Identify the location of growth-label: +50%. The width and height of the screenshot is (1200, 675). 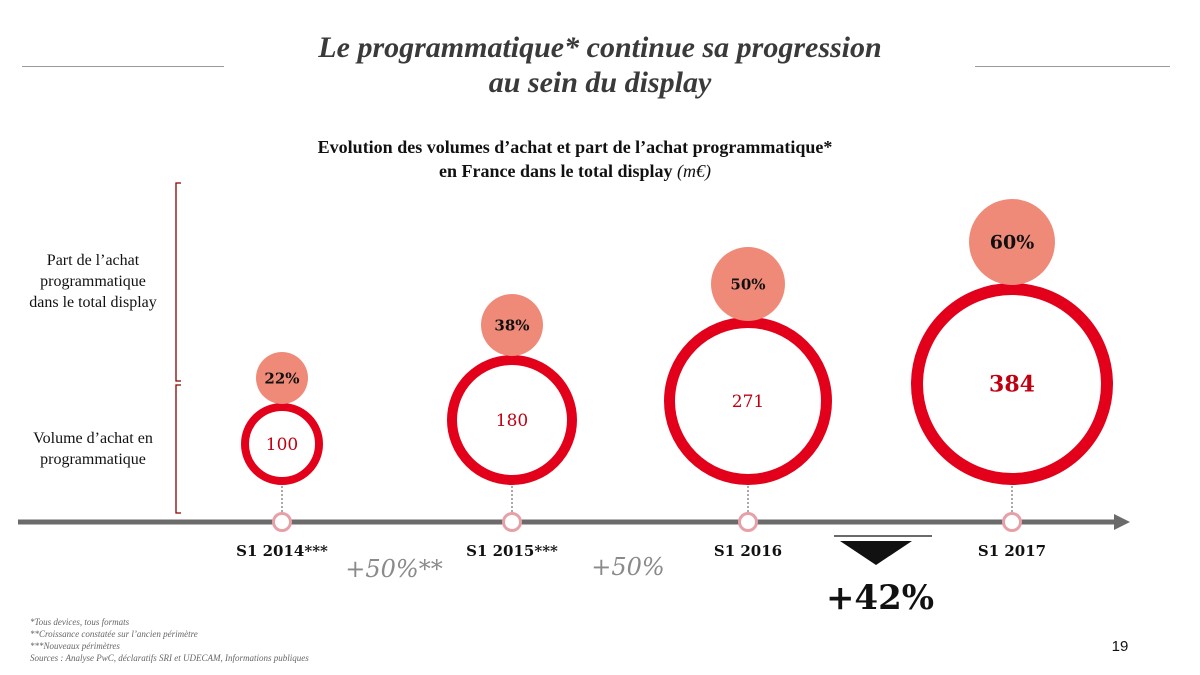
(627, 567).